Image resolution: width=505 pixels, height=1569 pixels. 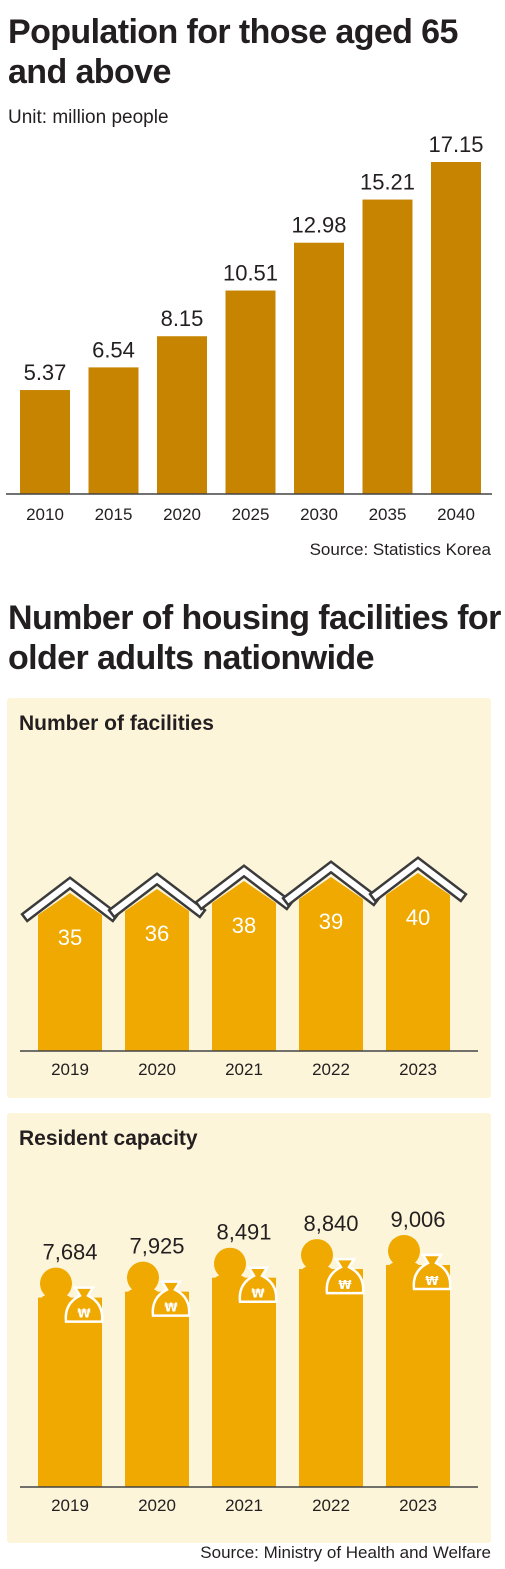 What do you see at coordinates (243, 1232) in the screenshot?
I see `capacity-value-label: 8,491` at bounding box center [243, 1232].